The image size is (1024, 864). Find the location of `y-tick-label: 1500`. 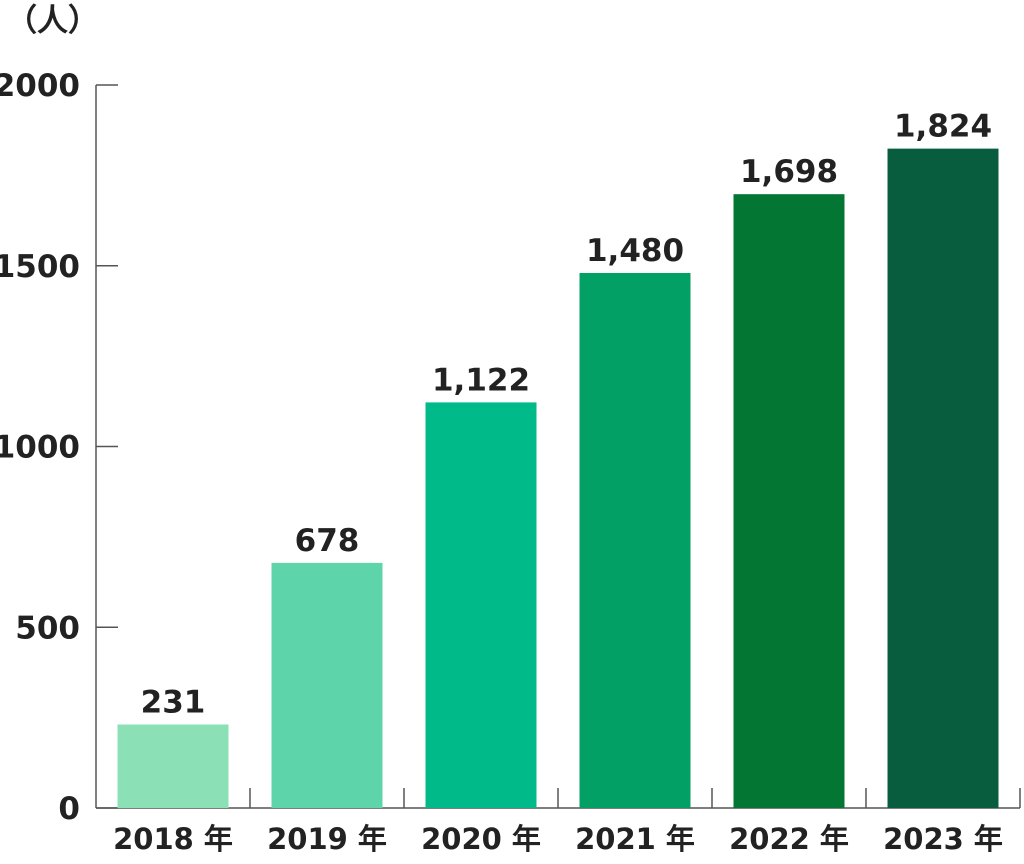

y-tick-label: 1500 is located at coordinates (40, 267).